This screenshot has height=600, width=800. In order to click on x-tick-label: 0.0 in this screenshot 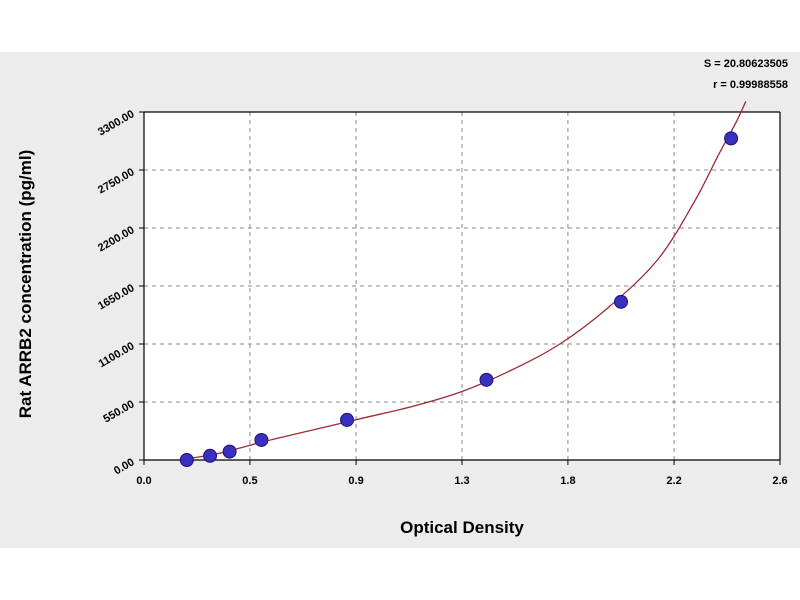, I will do `click(143, 481)`.